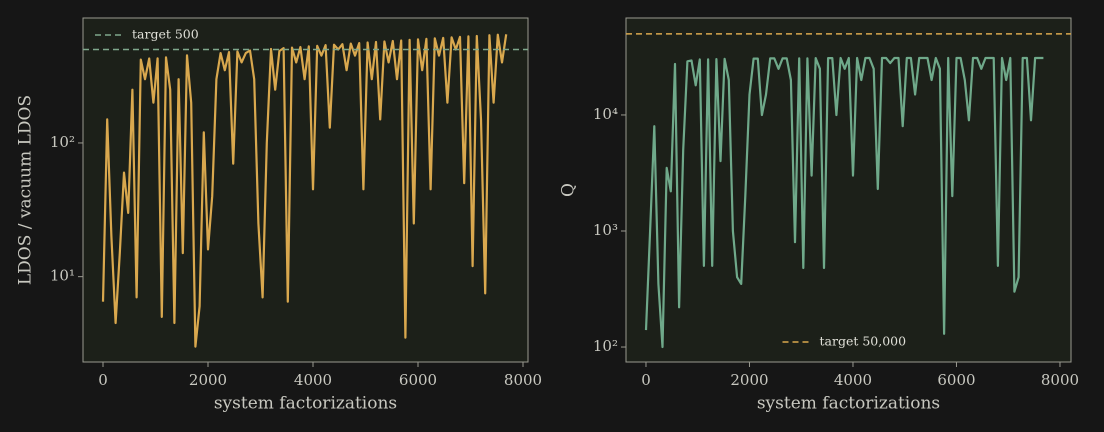 The width and height of the screenshot is (1104, 432). What do you see at coordinates (165, 34) in the screenshot?
I see `legend-label: target 500` at bounding box center [165, 34].